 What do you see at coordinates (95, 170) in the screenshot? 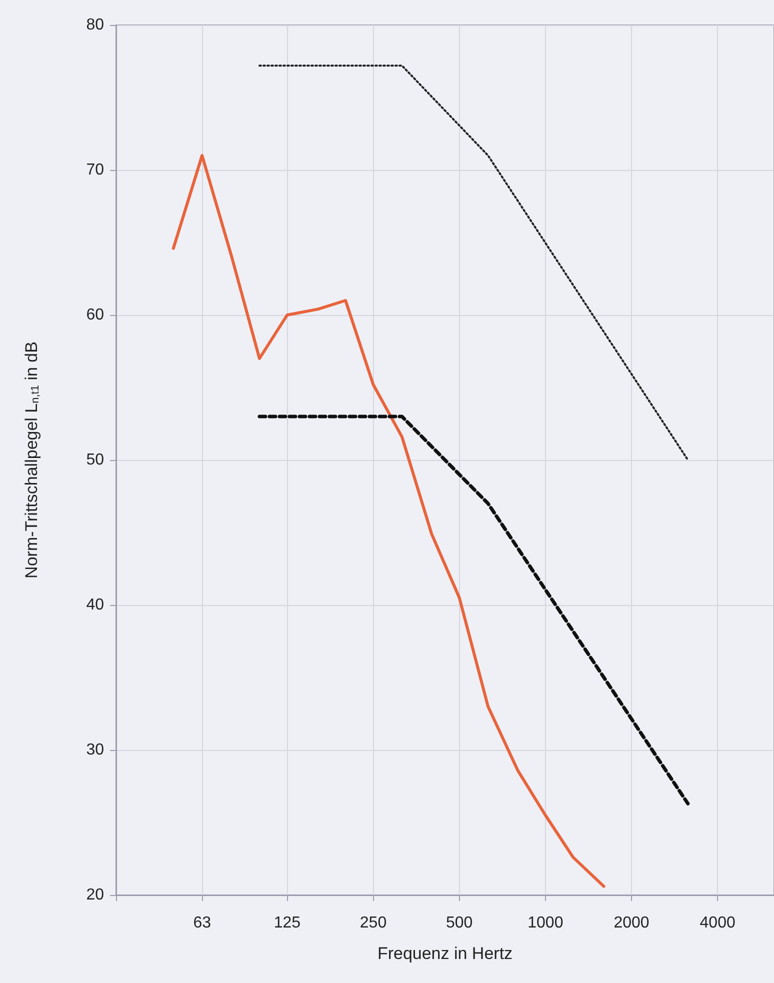
I see `y-tick-label: 70` at bounding box center [95, 170].